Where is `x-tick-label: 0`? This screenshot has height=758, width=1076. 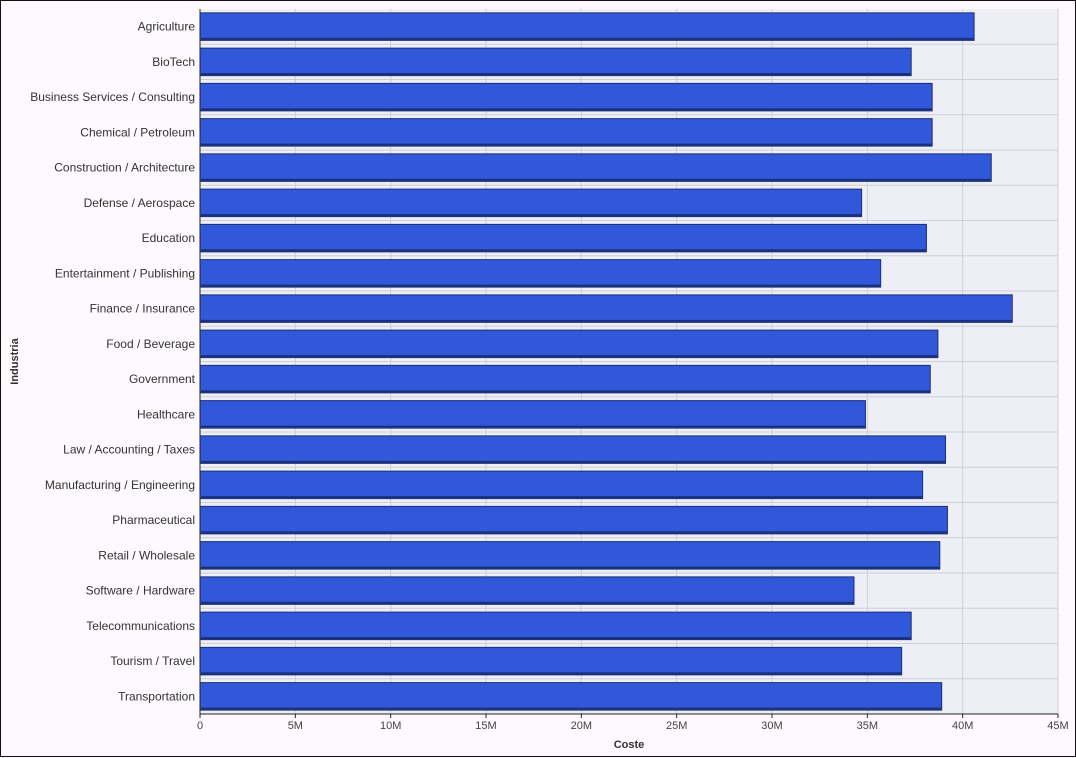
x-tick-label: 0 is located at coordinates (200, 726).